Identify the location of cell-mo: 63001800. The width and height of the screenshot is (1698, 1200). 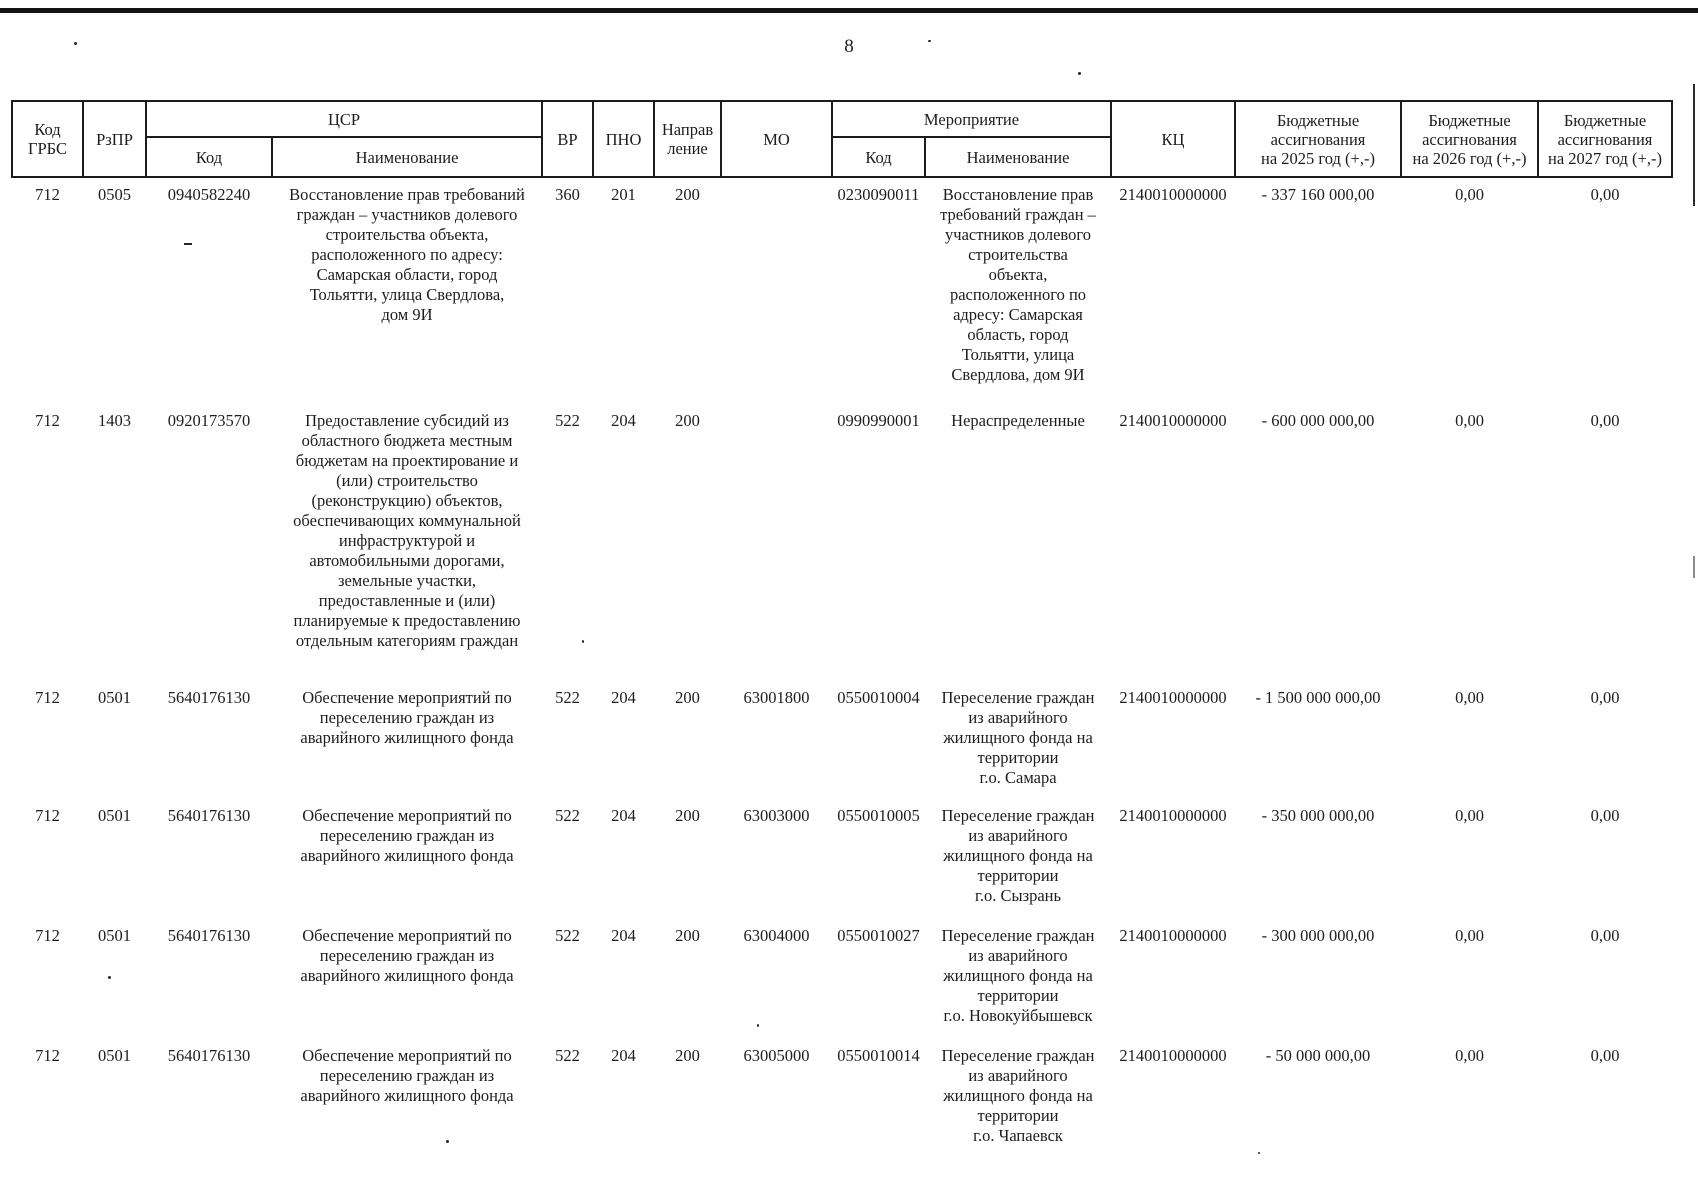
(776, 697).